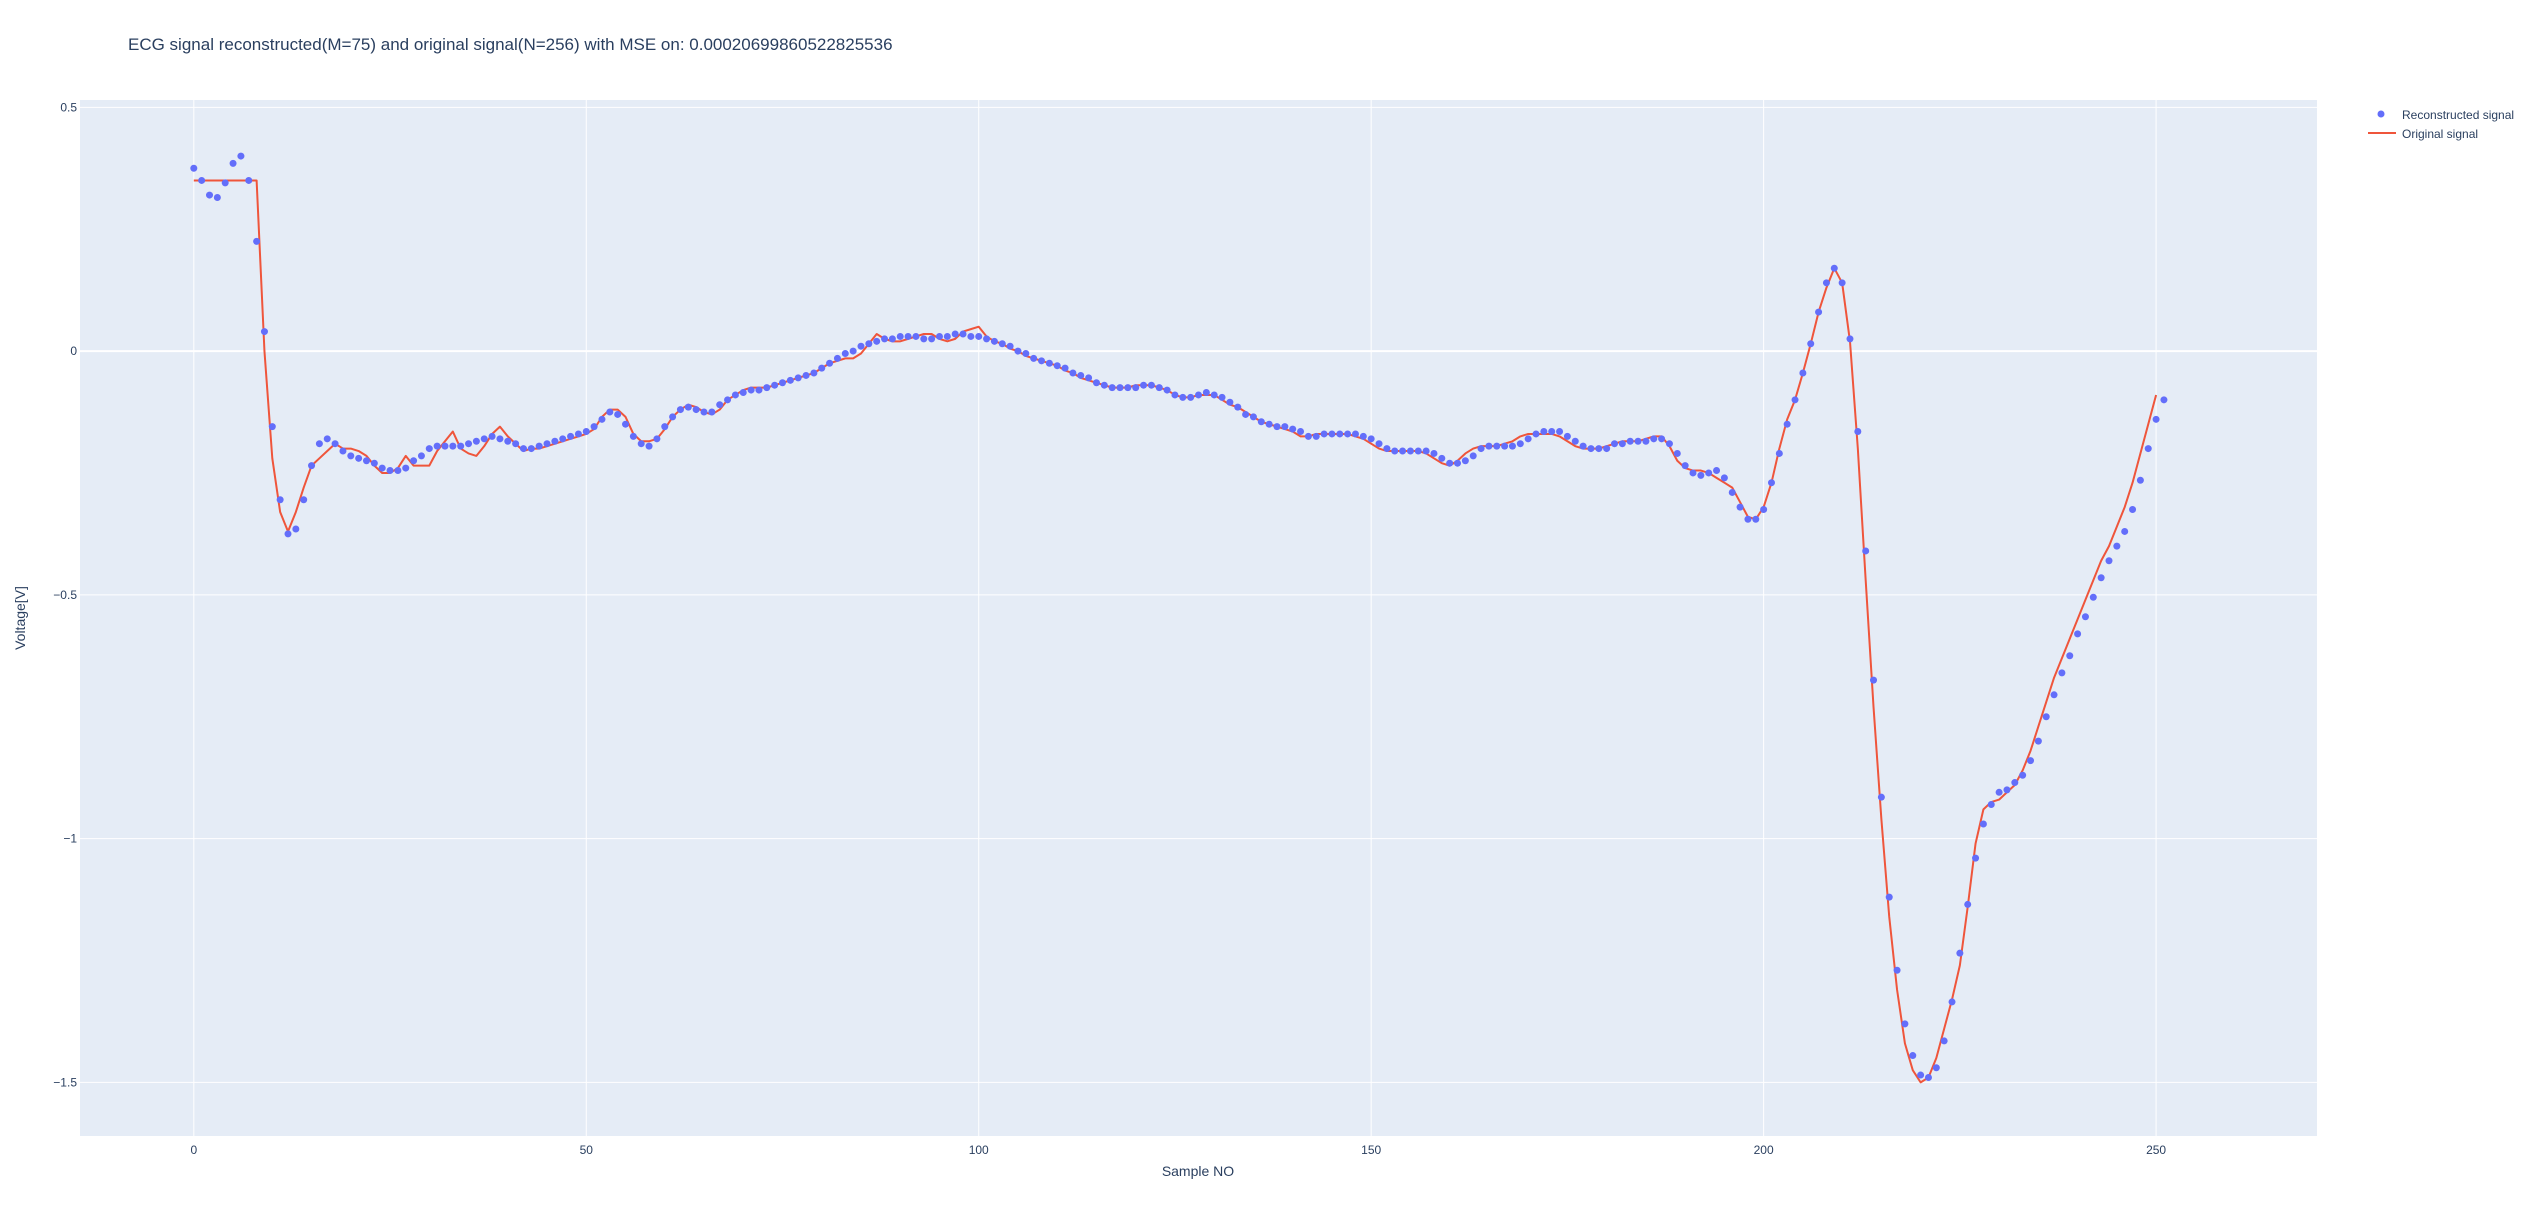 The image size is (2544, 1216). What do you see at coordinates (65, 595) in the screenshot?
I see `y-tick-label: −0.5` at bounding box center [65, 595].